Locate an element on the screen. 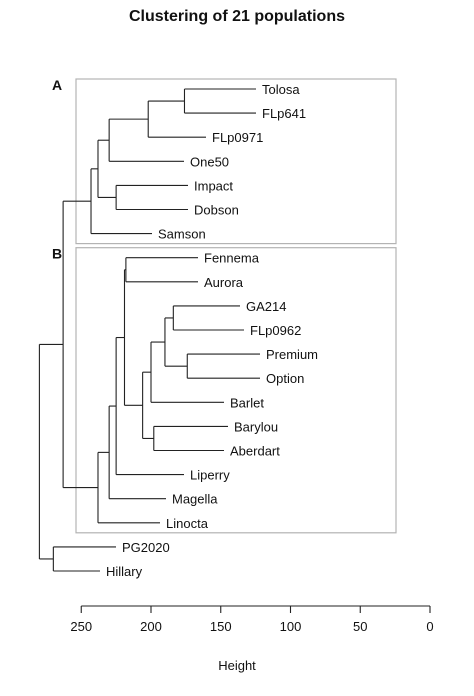 The height and width of the screenshot is (696, 474). leaf-label-liperry: Liperry is located at coordinates (210, 475).